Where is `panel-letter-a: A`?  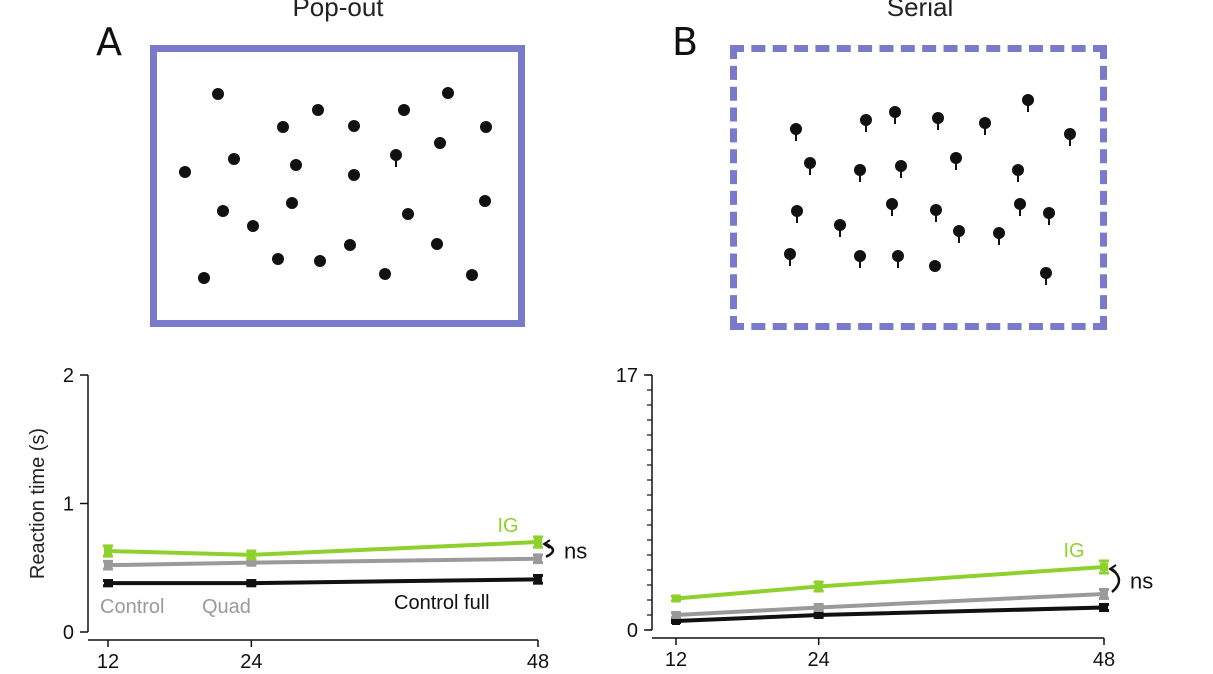 panel-letter-a: A is located at coordinates (109, 42).